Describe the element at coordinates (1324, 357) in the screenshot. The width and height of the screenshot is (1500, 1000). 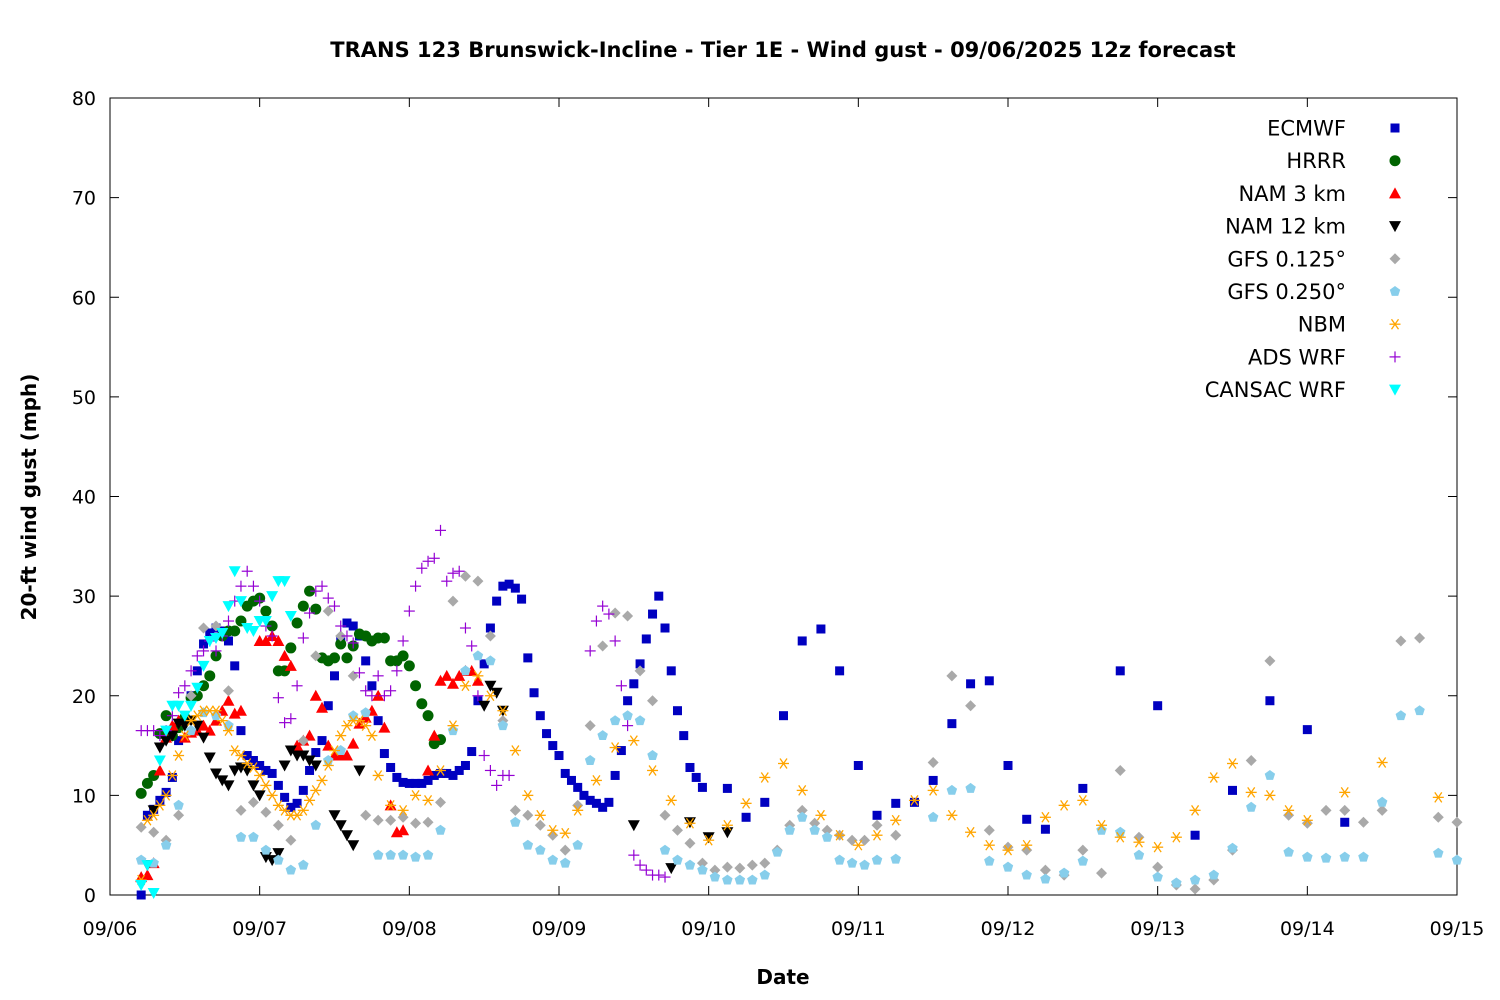
I see `legend-item-ads-wrf: ADS WRF` at that location.